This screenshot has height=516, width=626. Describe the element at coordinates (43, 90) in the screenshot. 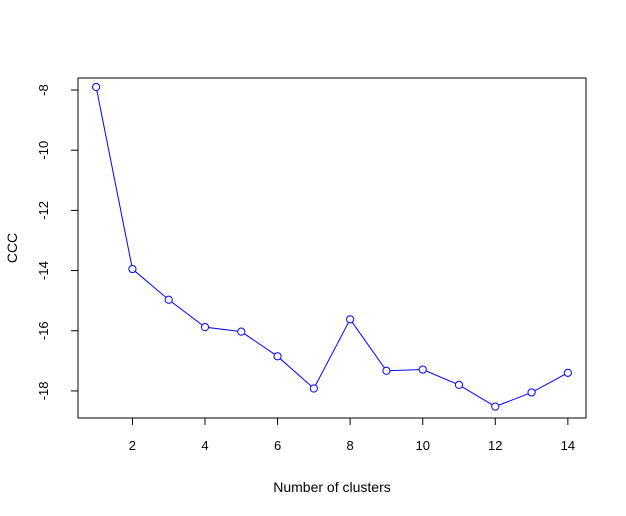

I see `y-tick-label: -8` at that location.